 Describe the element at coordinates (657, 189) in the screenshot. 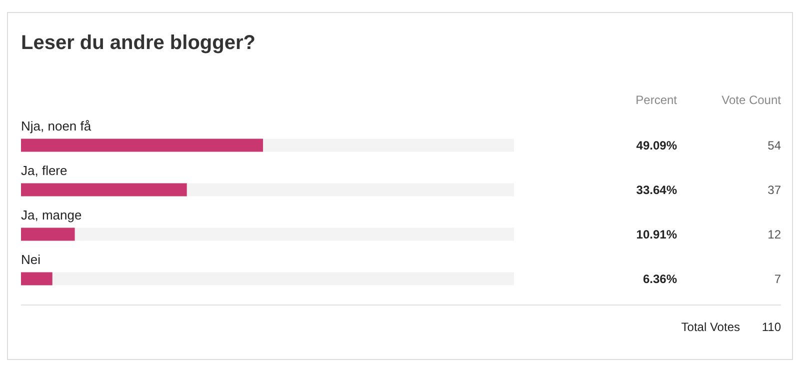

I see `data-label: 33.64%` at that location.